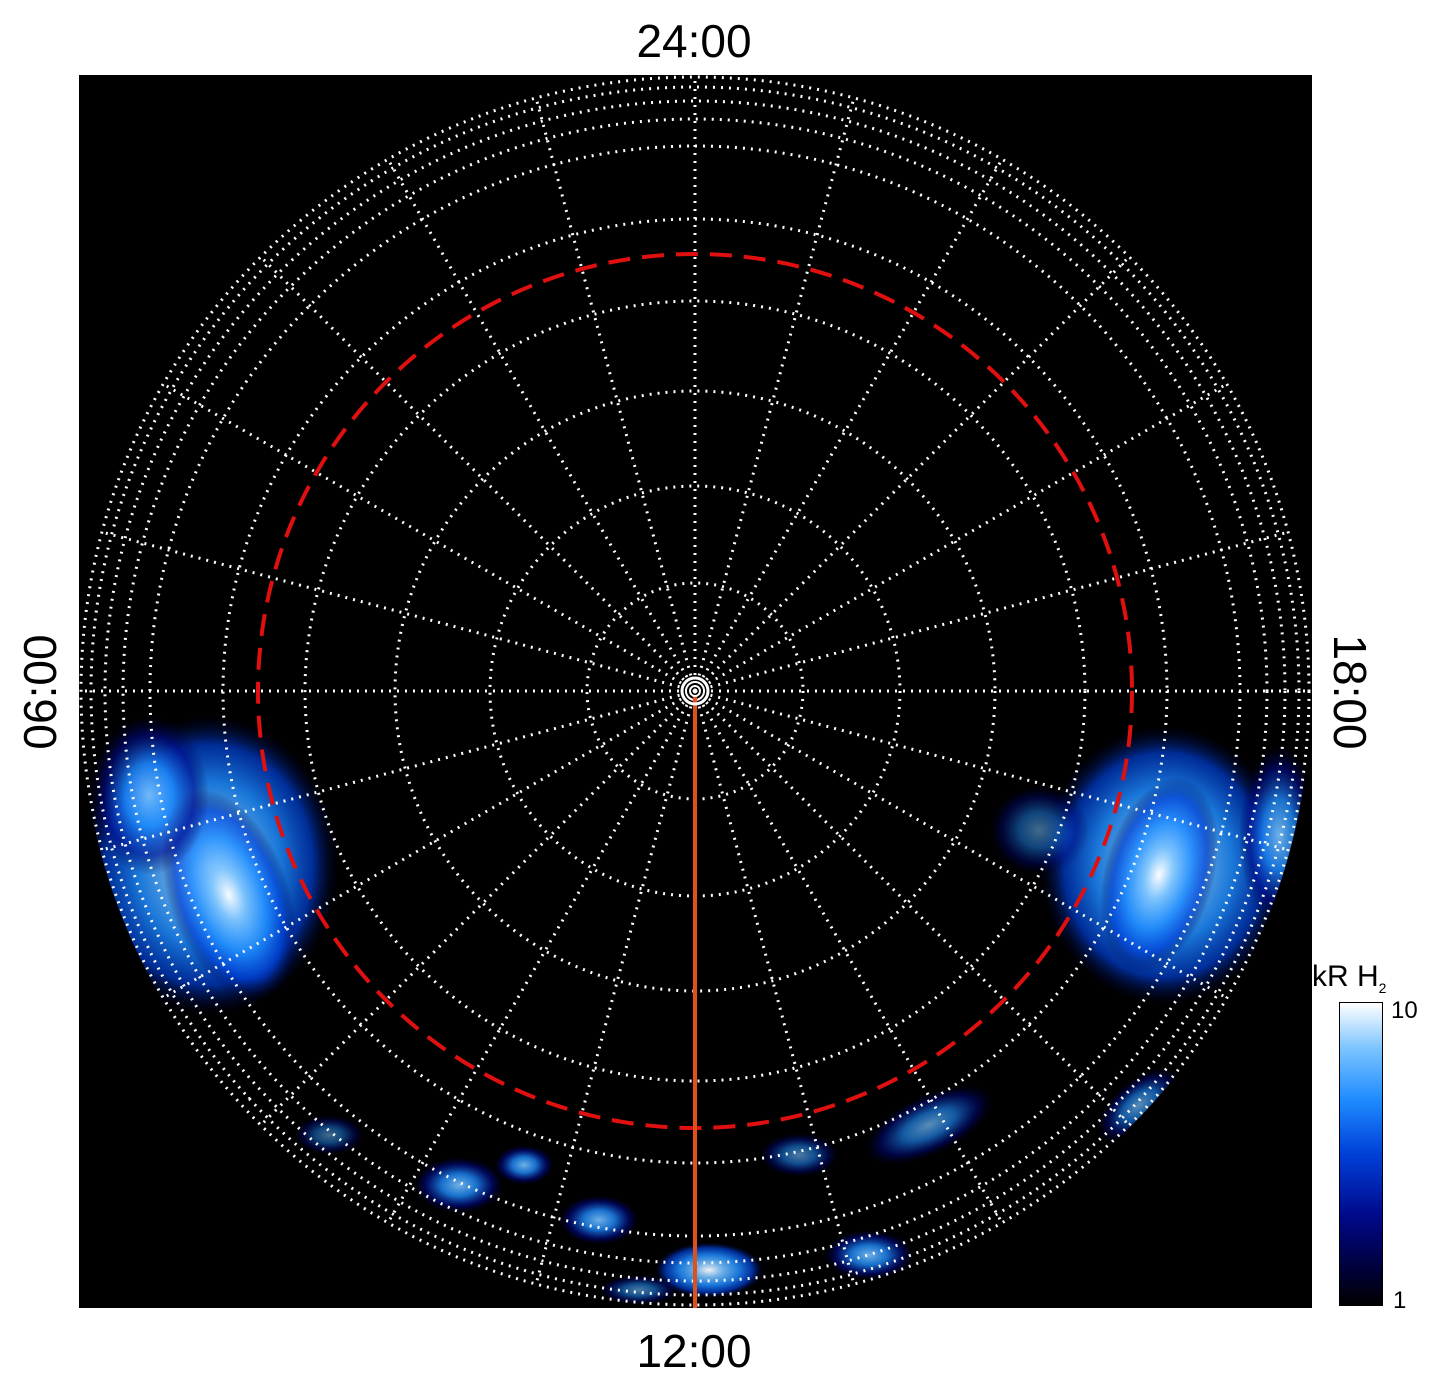 This screenshot has height=1384, width=1447. I want to click on dawn-emission-tail, so click(149, 795).